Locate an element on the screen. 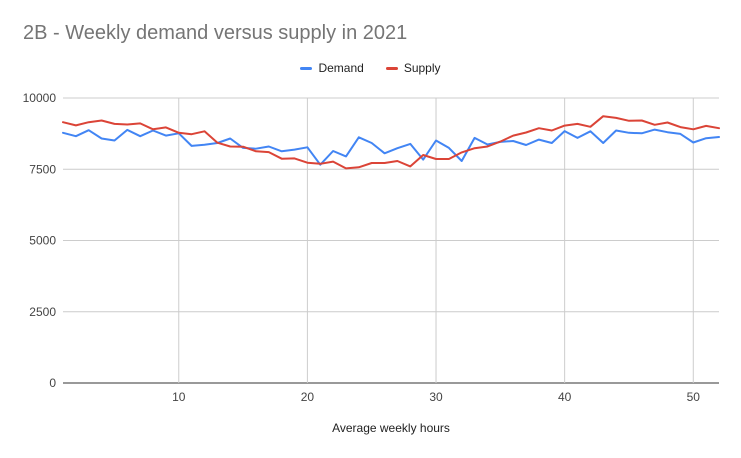 The height and width of the screenshot is (458, 741). x-axis-tick-labels: 10 20 30 40 50 is located at coordinates (436, 397).